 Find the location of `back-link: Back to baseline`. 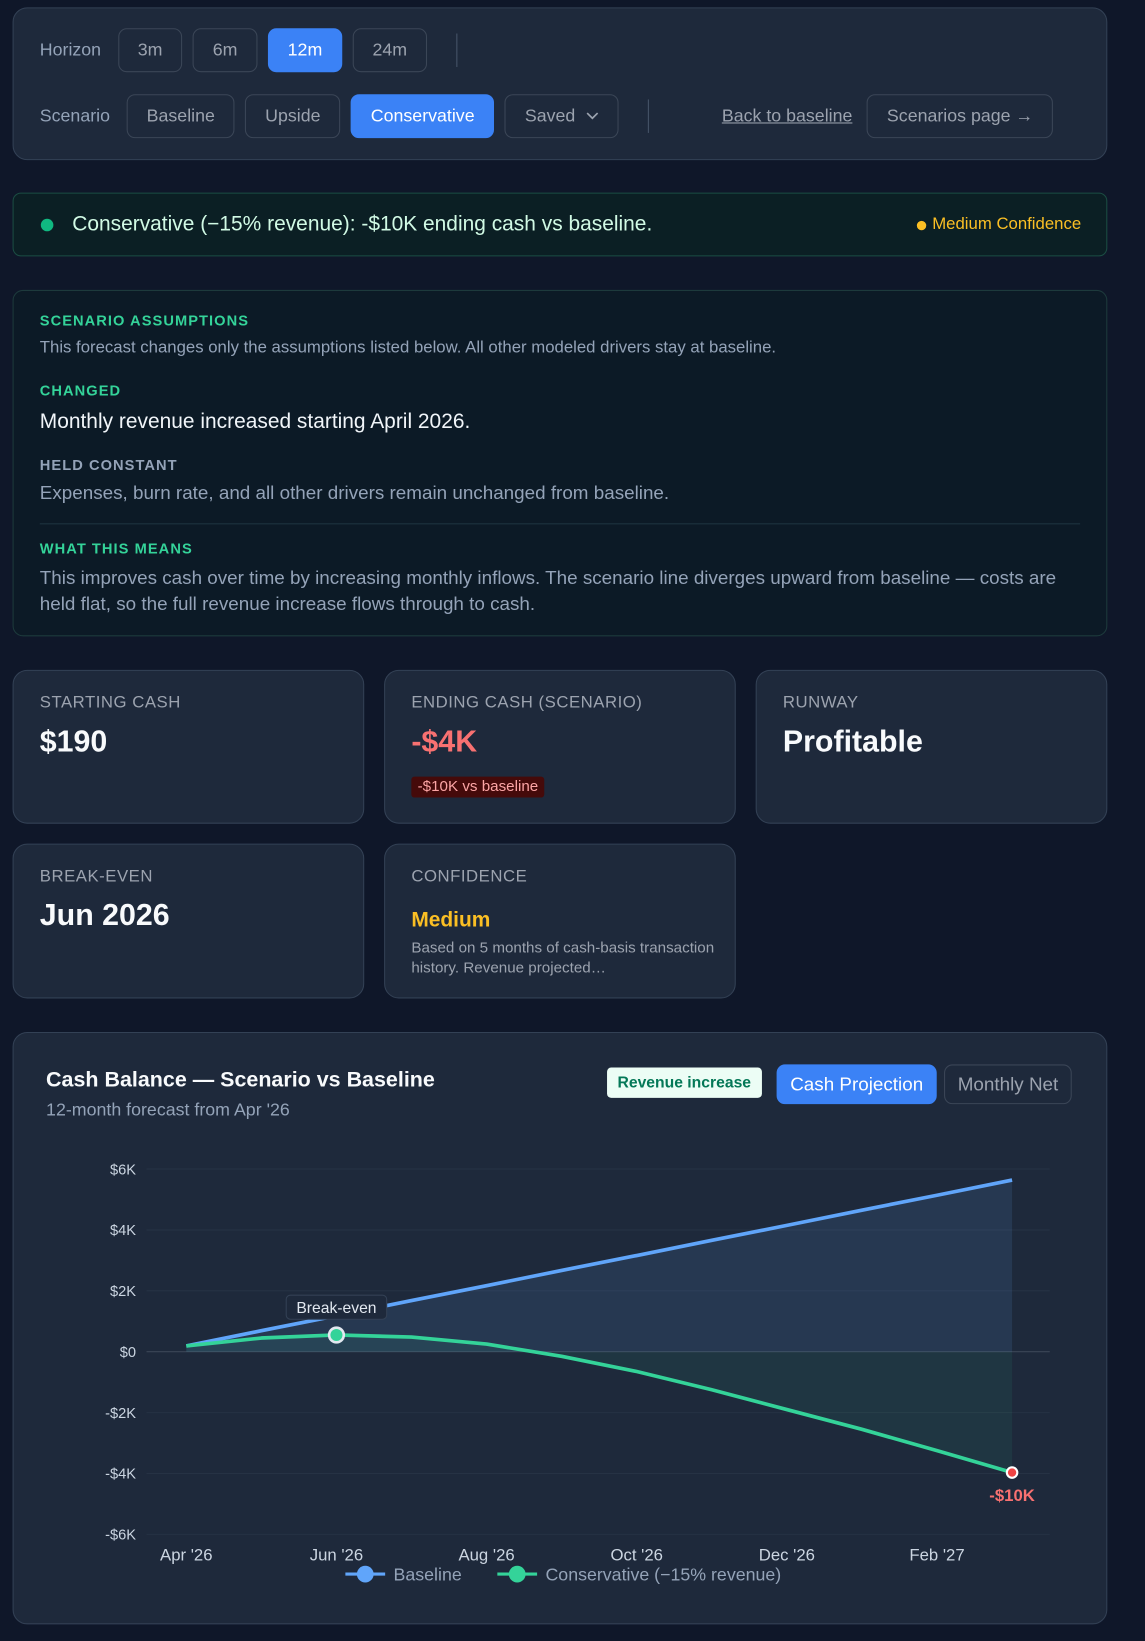

back-link: Back to baseline is located at coordinates (787, 115).